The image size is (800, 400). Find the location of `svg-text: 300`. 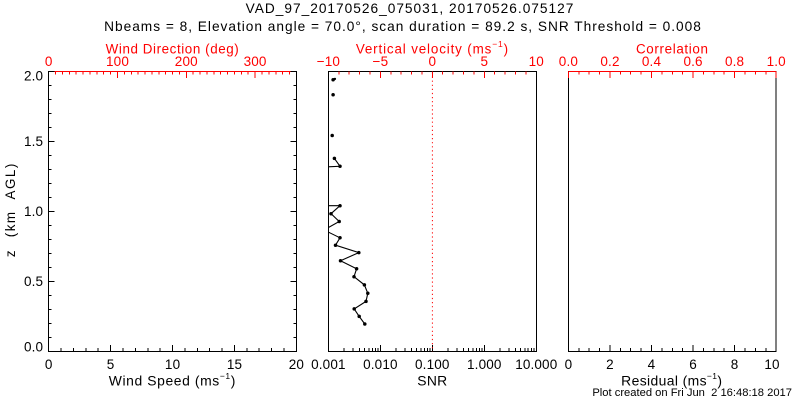

svg-text: 300 is located at coordinates (255, 61).